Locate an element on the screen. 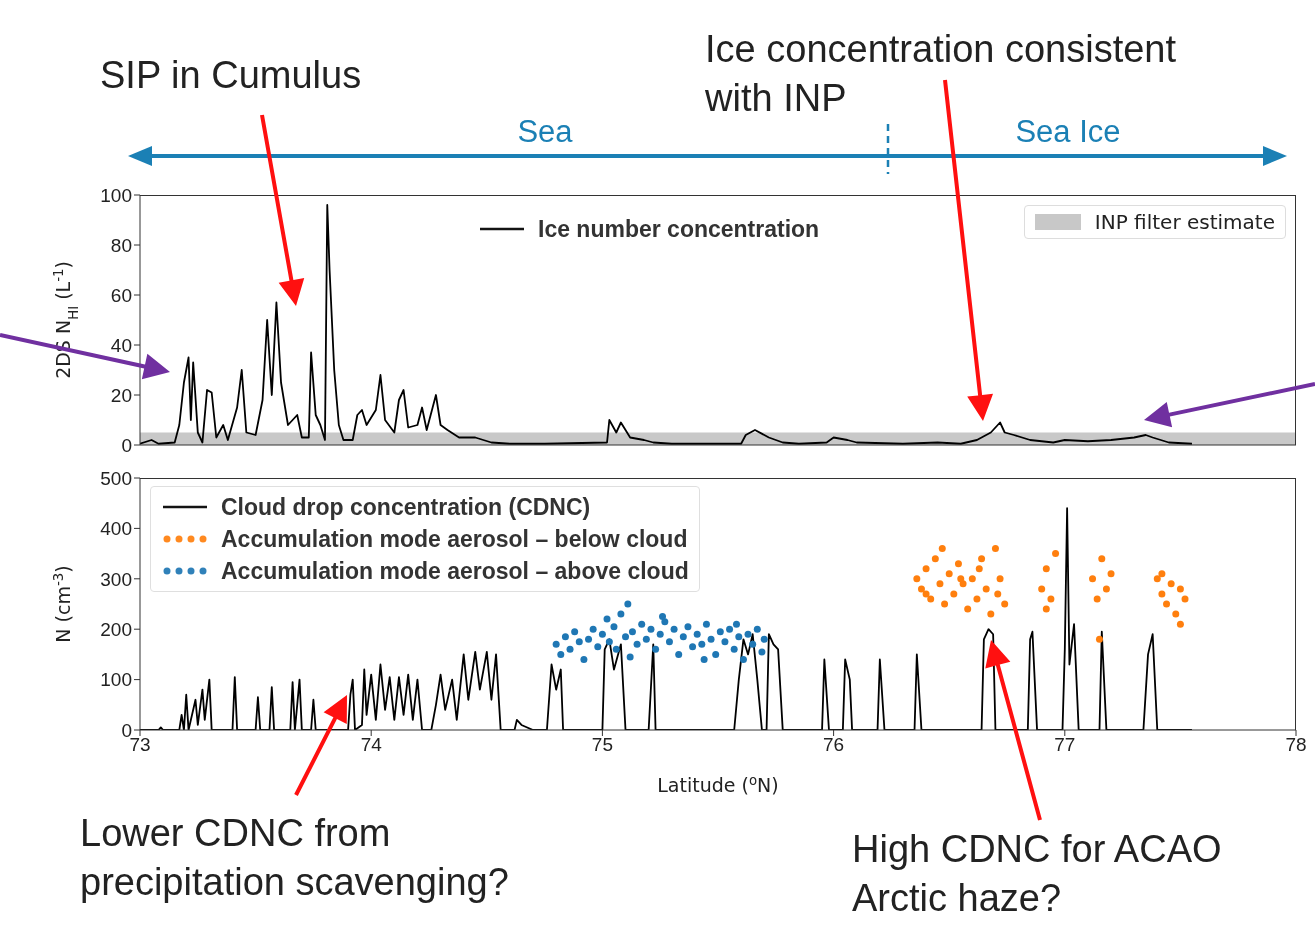  text: SIP in Cumulus is located at coordinates (231, 75).